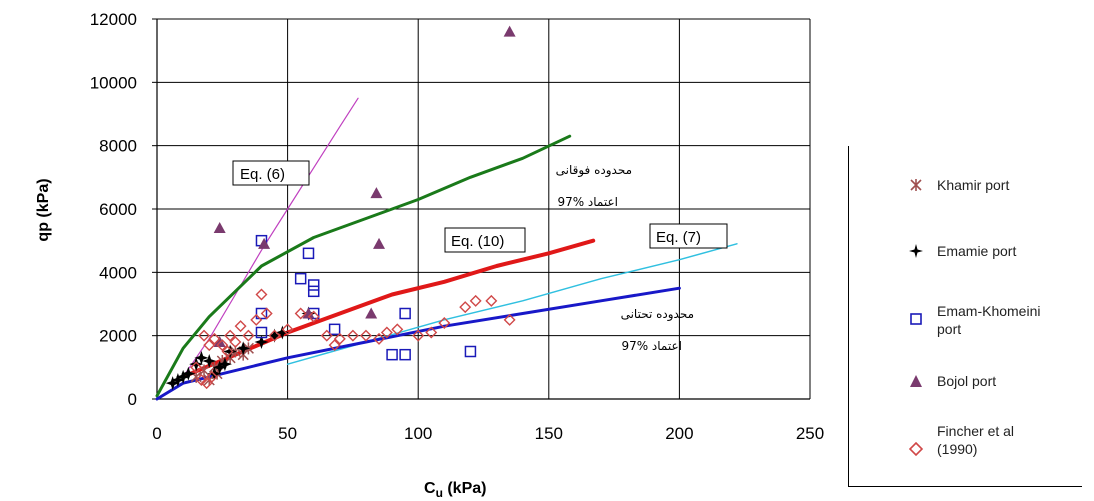  I want to click on eq7-box, so click(688, 236).